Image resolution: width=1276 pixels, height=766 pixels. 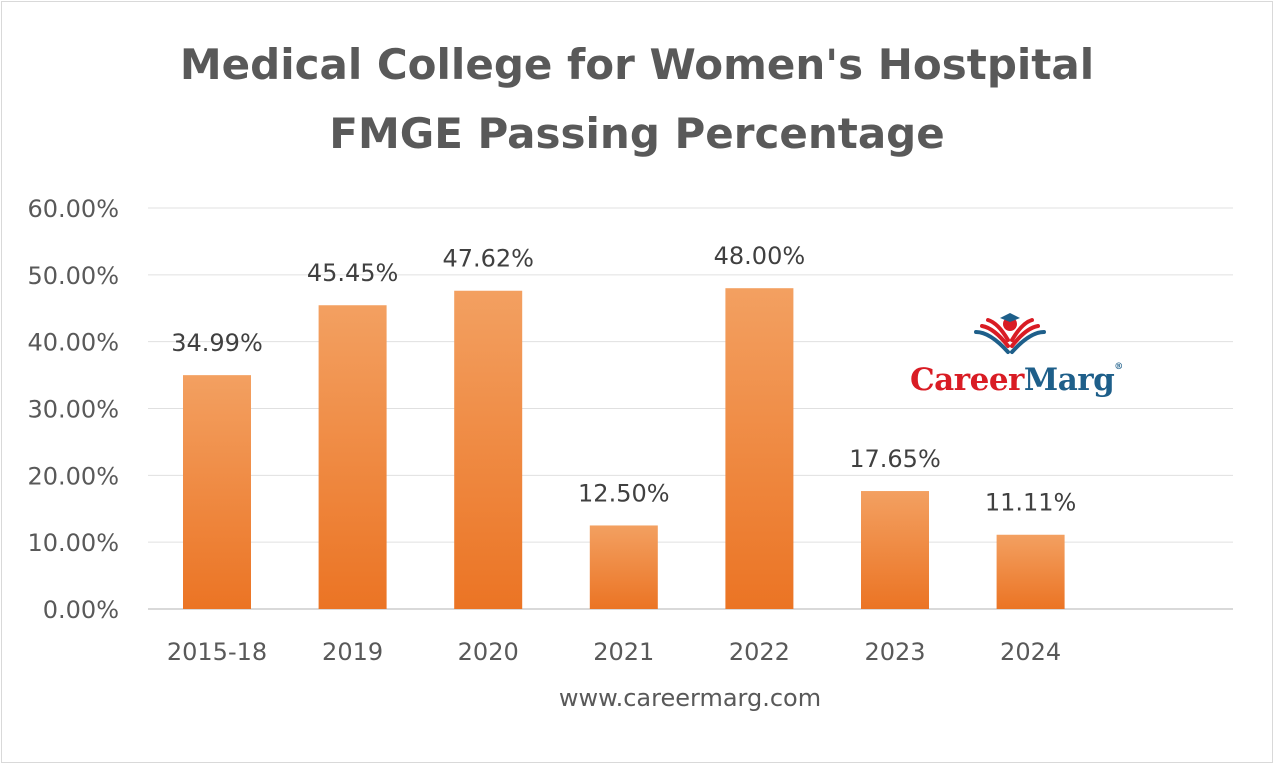 I want to click on data-label-2022: 48.00%, so click(x=760, y=256).